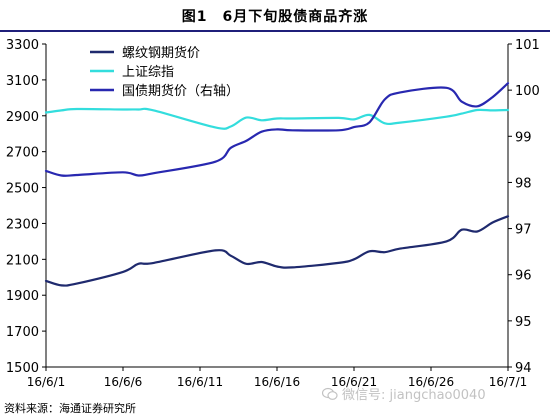 This screenshot has height=420, width=550. What do you see at coordinates (527, 91) in the screenshot?
I see `y-right-tick-label: 100` at bounding box center [527, 91].